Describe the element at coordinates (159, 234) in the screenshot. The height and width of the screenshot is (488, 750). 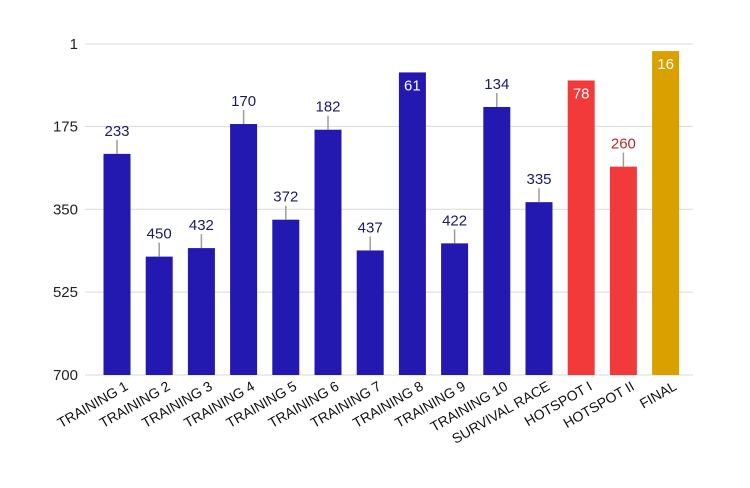
I see `bar-value-label: 450` at that location.